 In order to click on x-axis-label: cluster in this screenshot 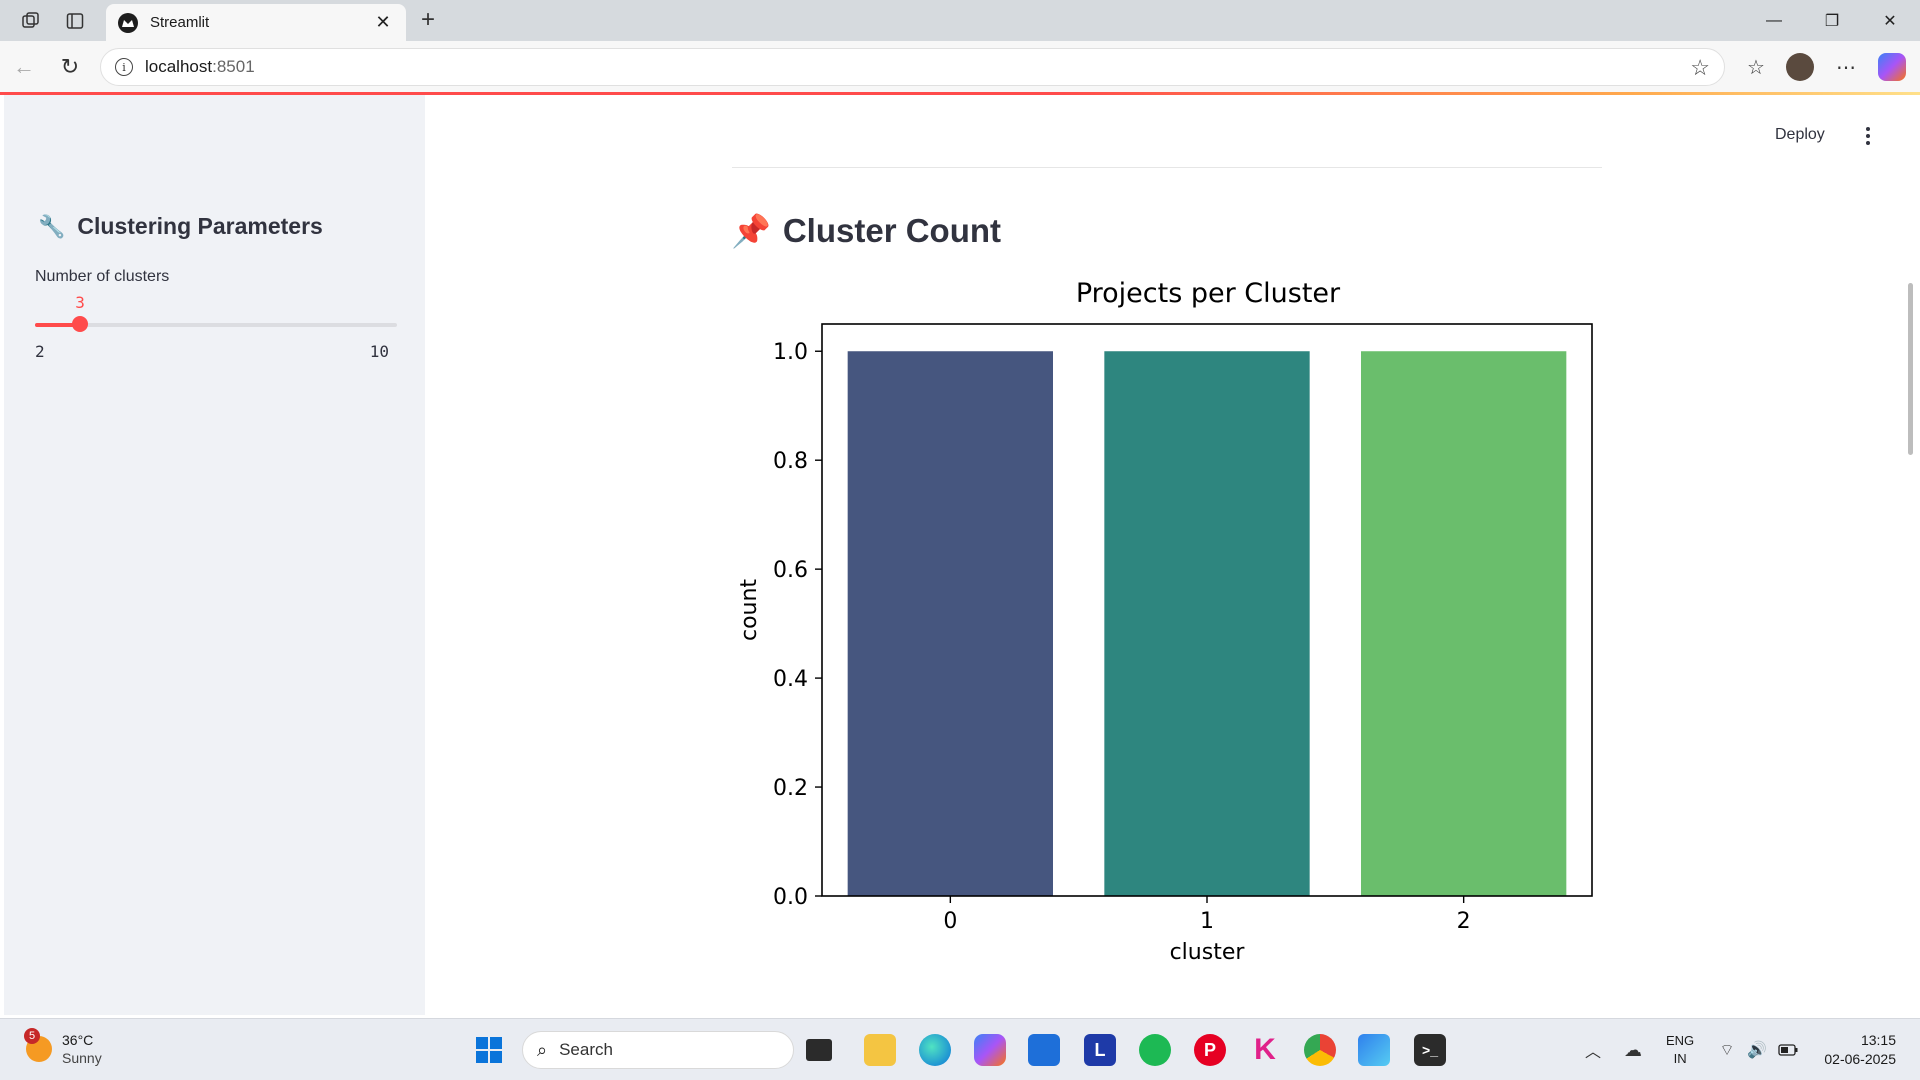, I will do `click(1208, 952)`.